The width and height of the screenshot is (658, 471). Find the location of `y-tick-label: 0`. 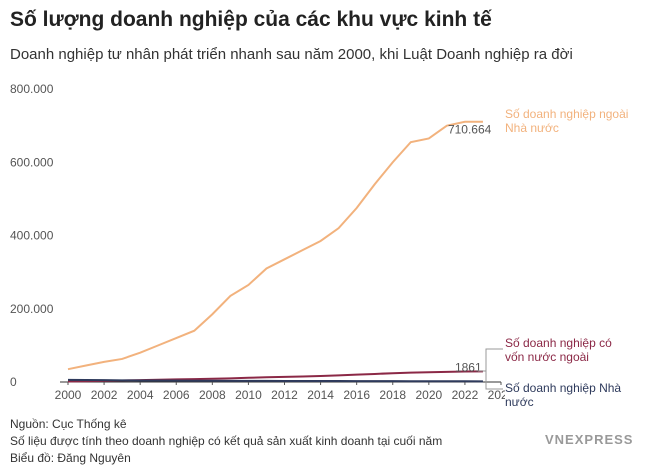

y-tick-label: 0 is located at coordinates (13, 382).